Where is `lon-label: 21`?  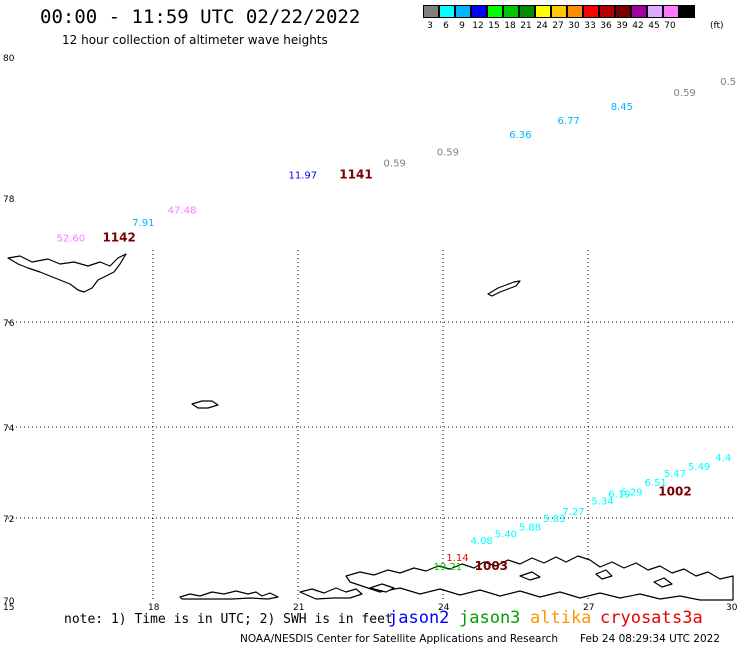
lon-label: 21 is located at coordinates (298, 608).